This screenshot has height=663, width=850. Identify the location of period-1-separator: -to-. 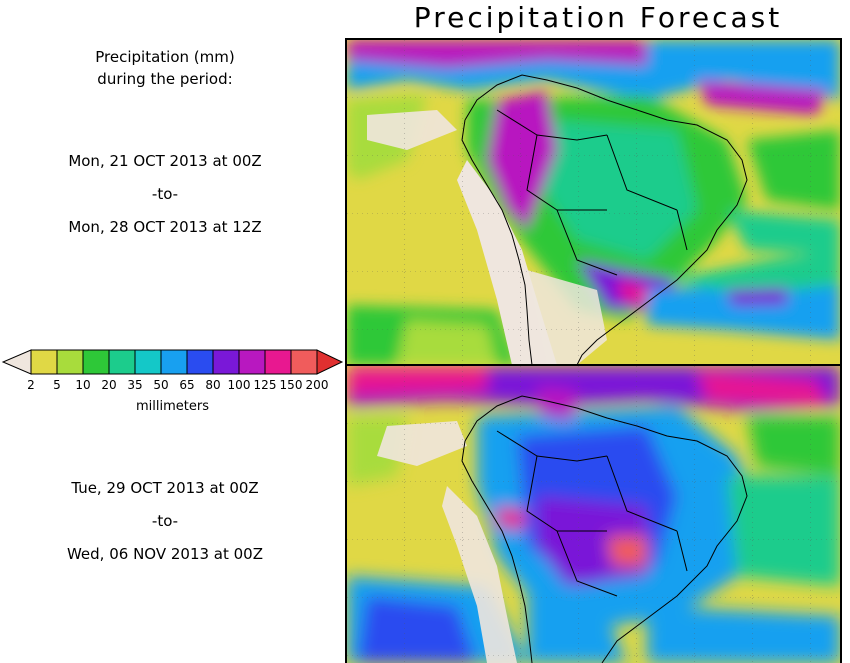
(165, 194).